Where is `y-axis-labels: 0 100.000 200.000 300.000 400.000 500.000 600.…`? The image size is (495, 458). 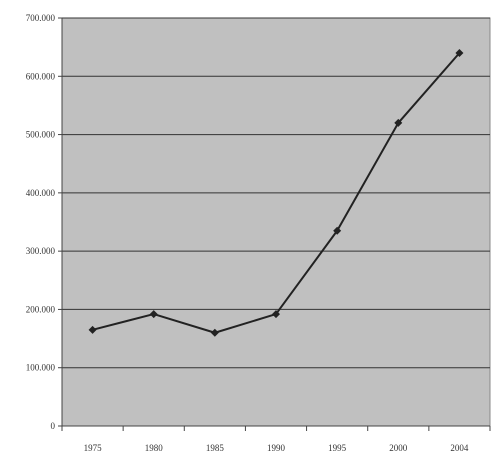
y-axis-labels: 0 100.000 200.000 300.000 400.000 500.000 600.… is located at coordinates (44, 222).